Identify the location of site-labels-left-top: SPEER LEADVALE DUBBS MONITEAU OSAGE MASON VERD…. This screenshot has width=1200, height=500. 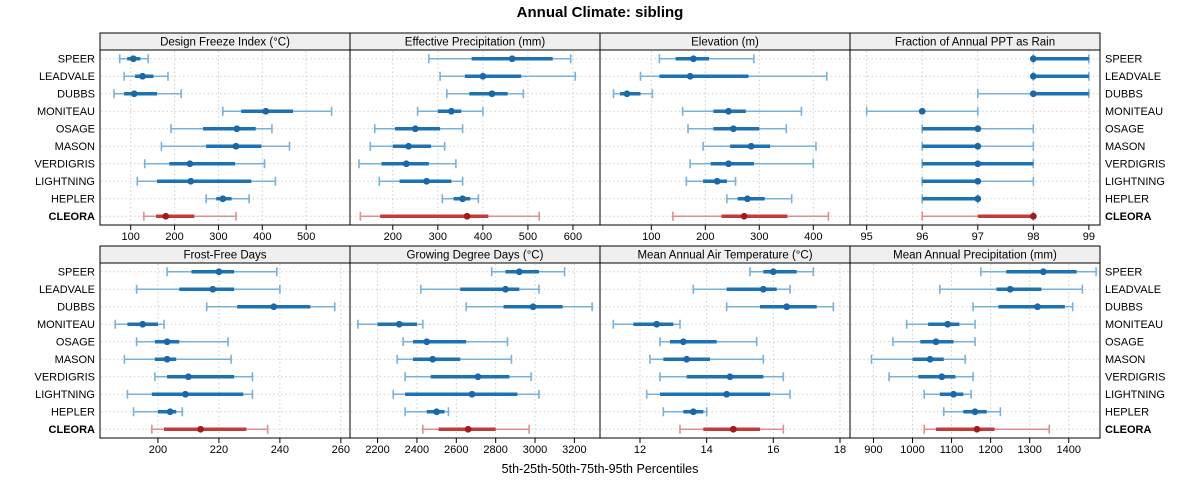
(64, 139).